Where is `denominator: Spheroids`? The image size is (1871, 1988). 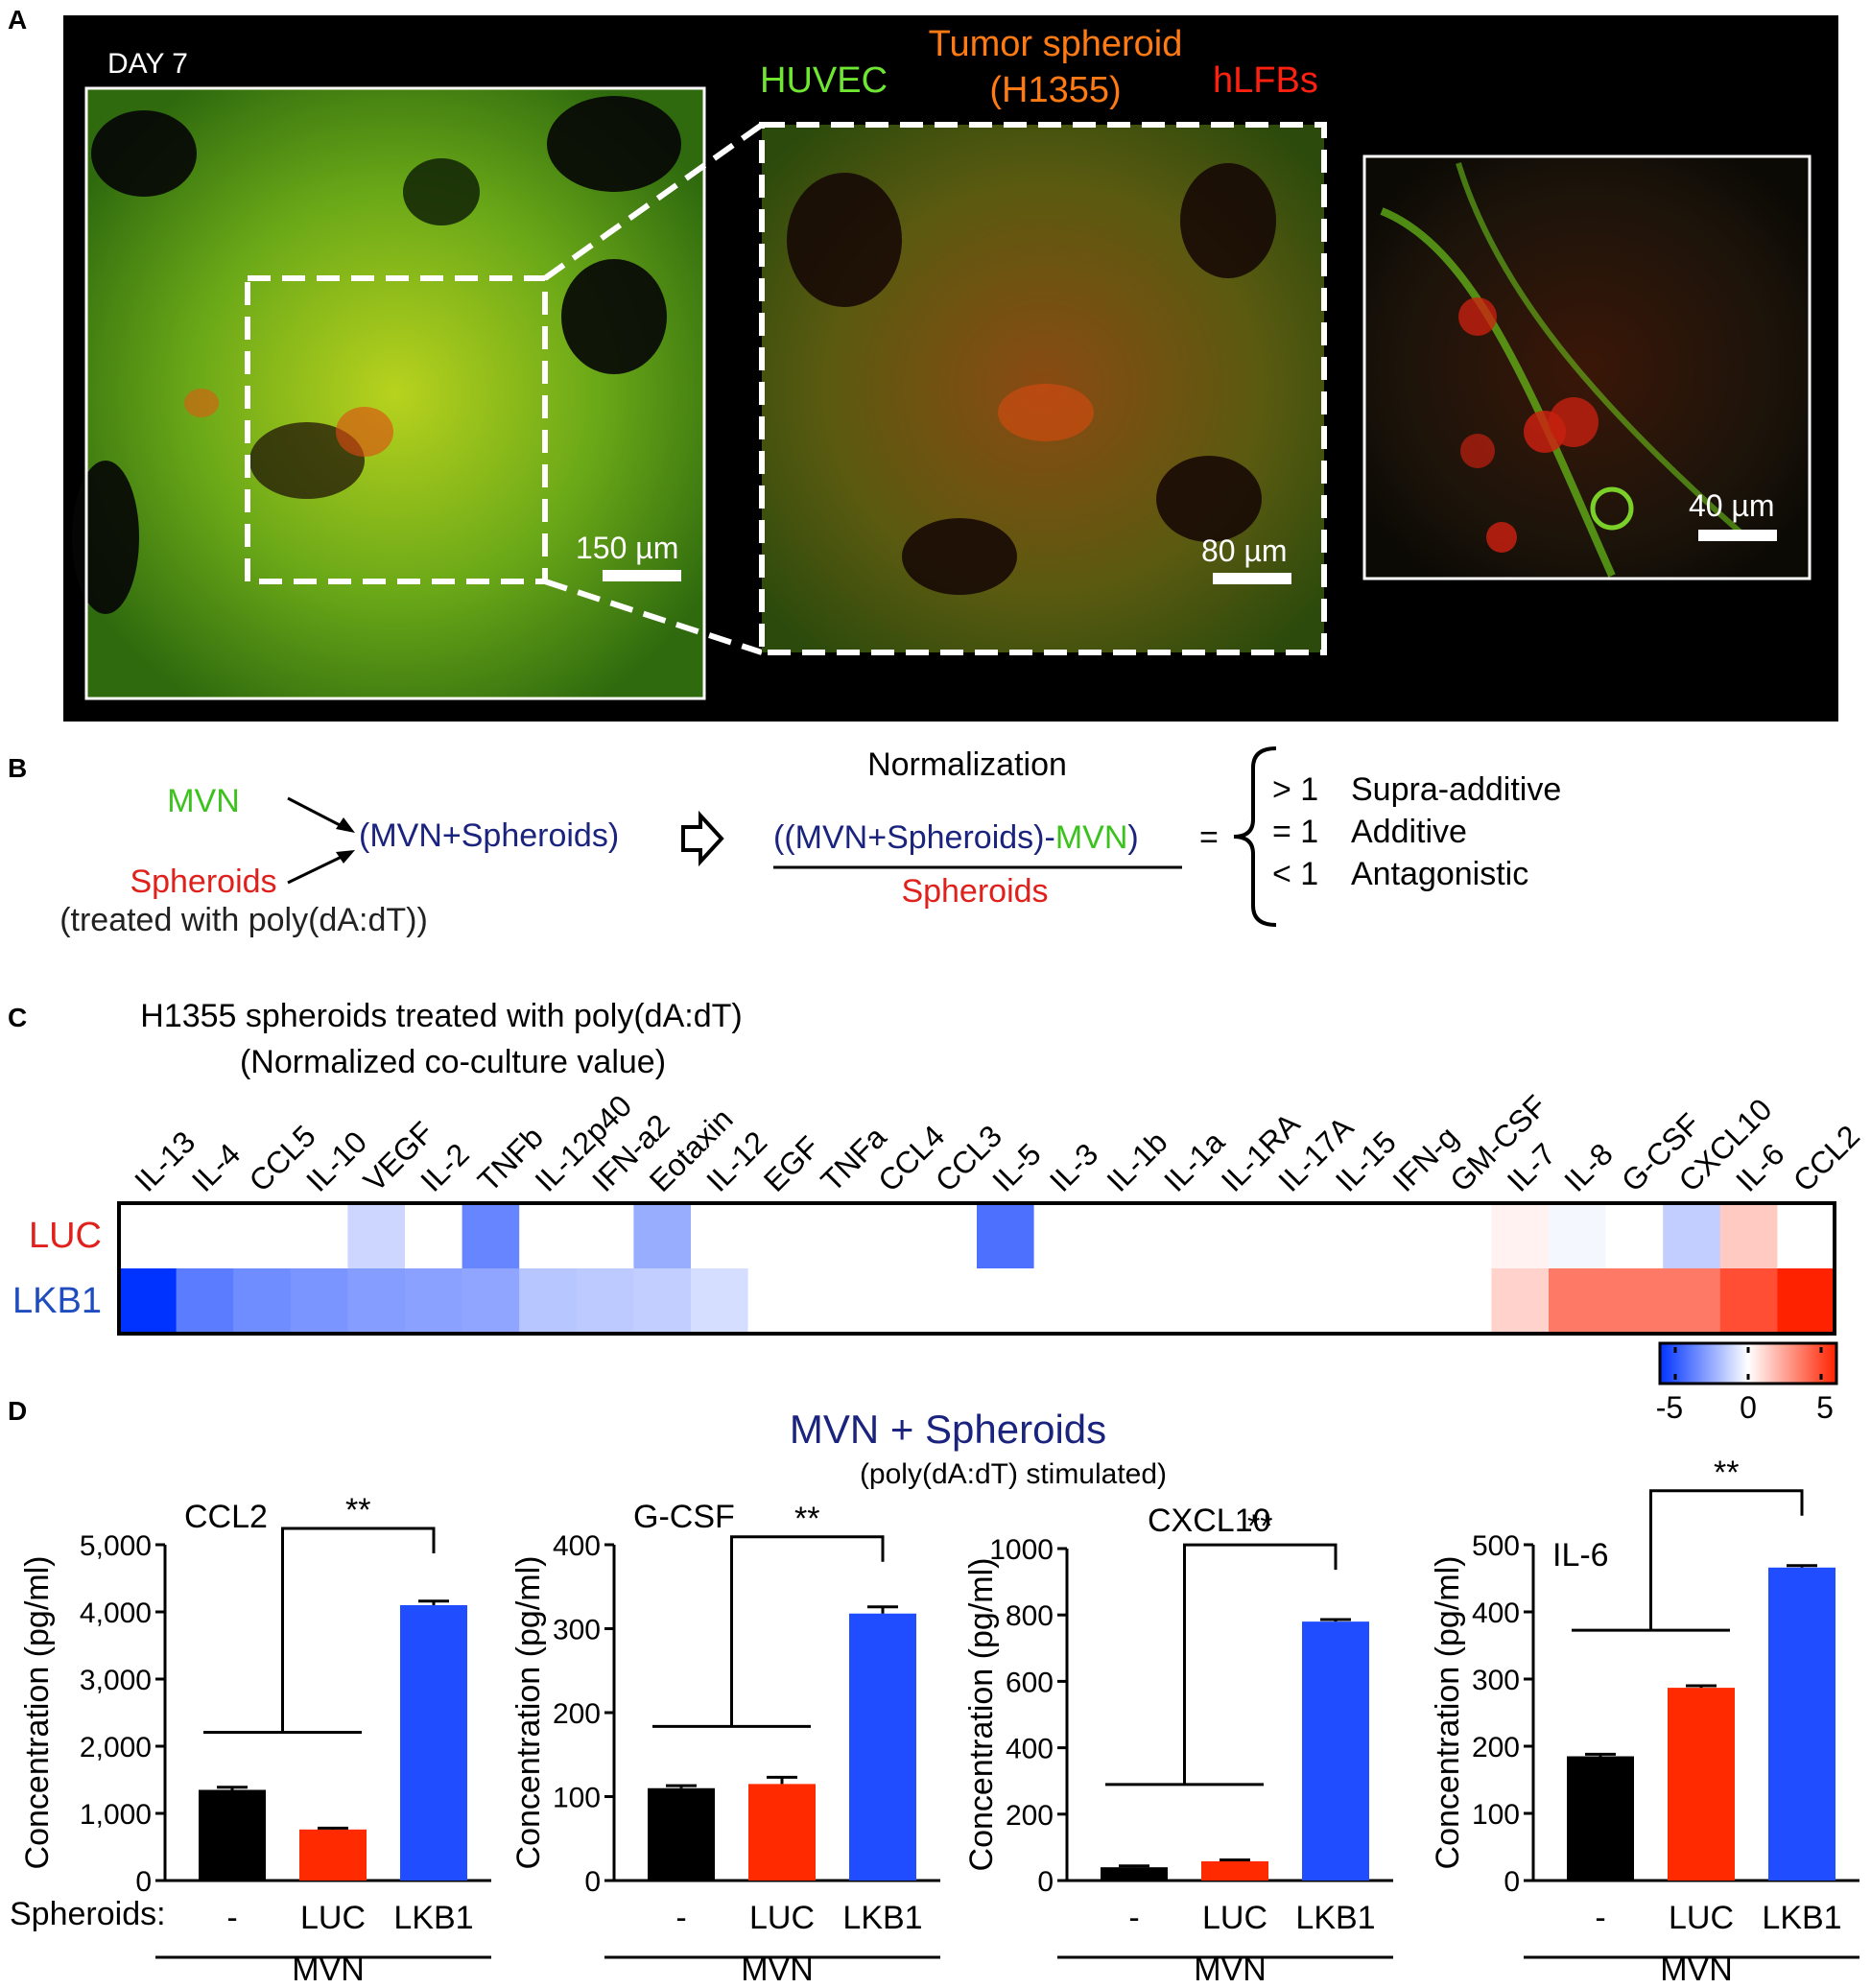 denominator: Spheroids is located at coordinates (975, 891).